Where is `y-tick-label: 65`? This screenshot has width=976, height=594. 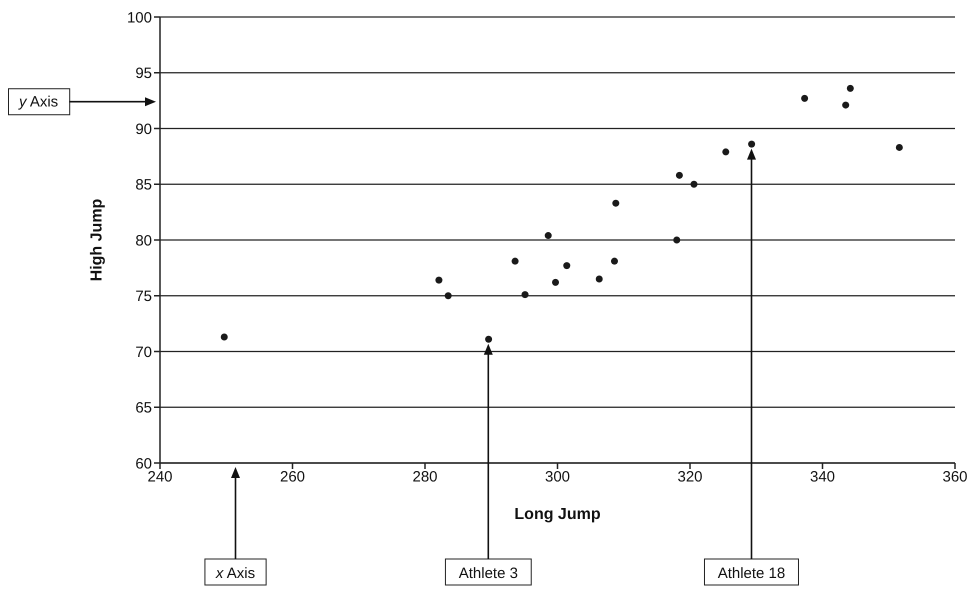
y-tick-label: 65 is located at coordinates (143, 408).